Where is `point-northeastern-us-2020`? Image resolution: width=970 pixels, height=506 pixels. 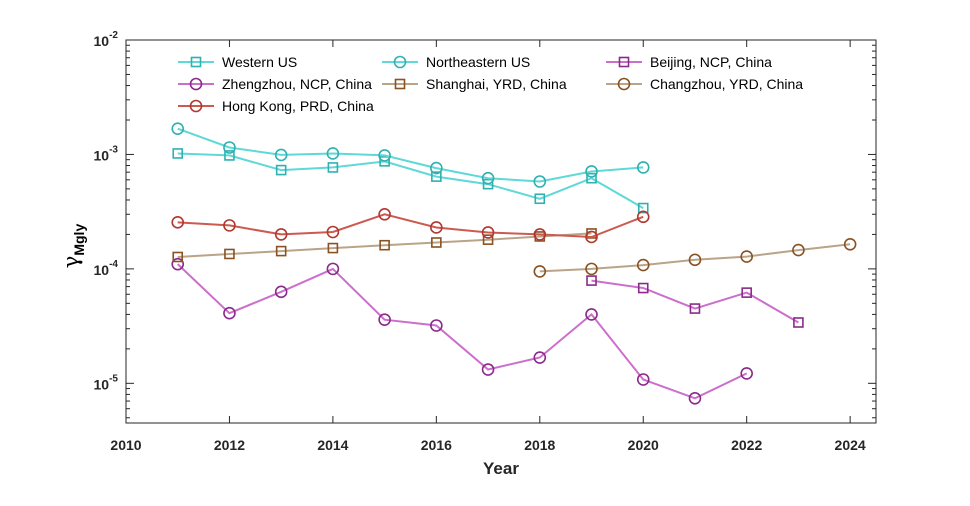
point-northeastern-us-2020 is located at coordinates (643, 167).